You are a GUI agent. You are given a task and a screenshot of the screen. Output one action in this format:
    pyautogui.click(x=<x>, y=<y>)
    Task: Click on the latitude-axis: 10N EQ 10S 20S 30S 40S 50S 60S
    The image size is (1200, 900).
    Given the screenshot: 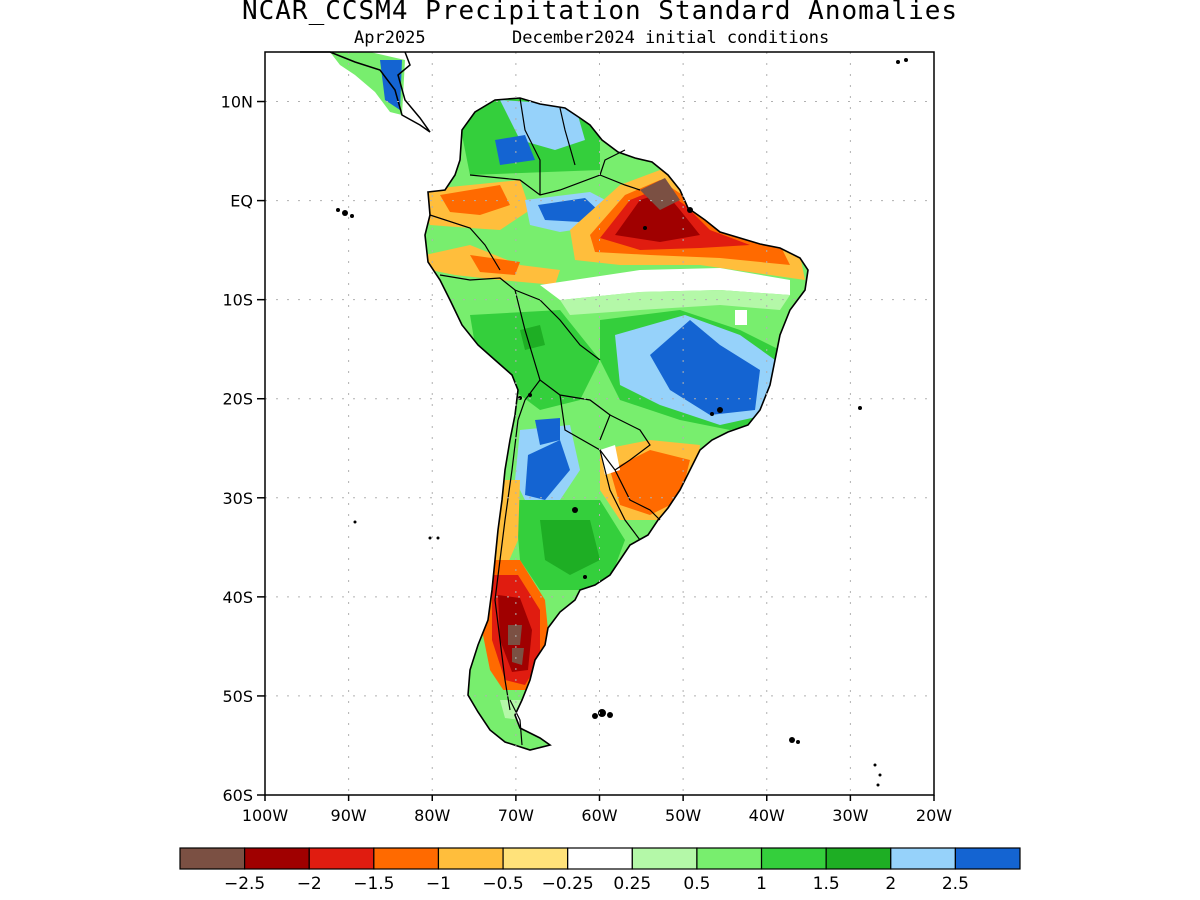 What is the action you would take?
    pyautogui.click(x=243, y=449)
    